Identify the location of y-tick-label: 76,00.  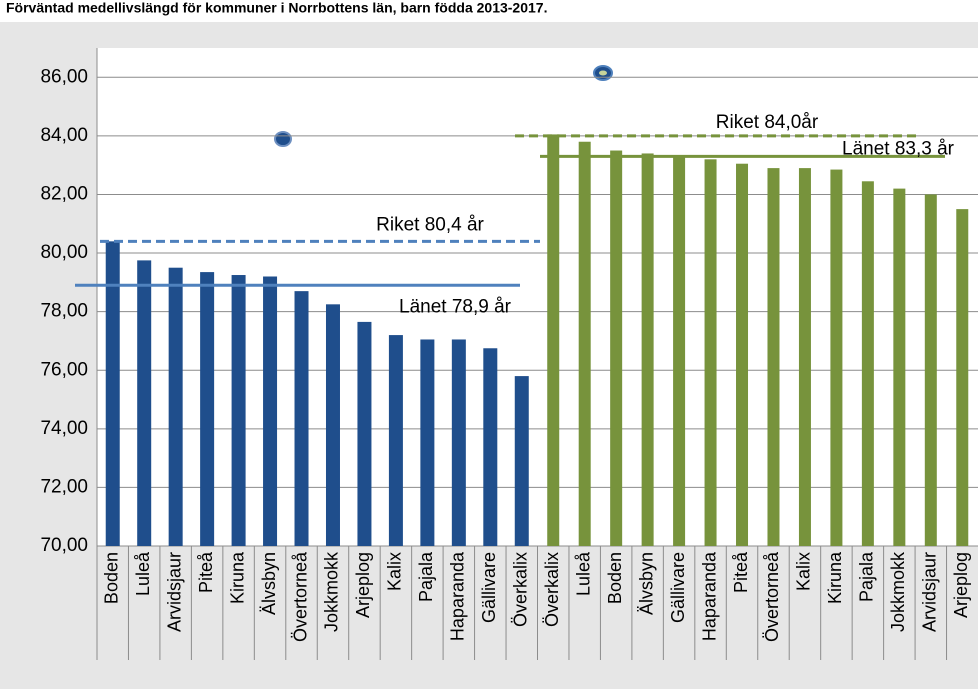
(64, 369).